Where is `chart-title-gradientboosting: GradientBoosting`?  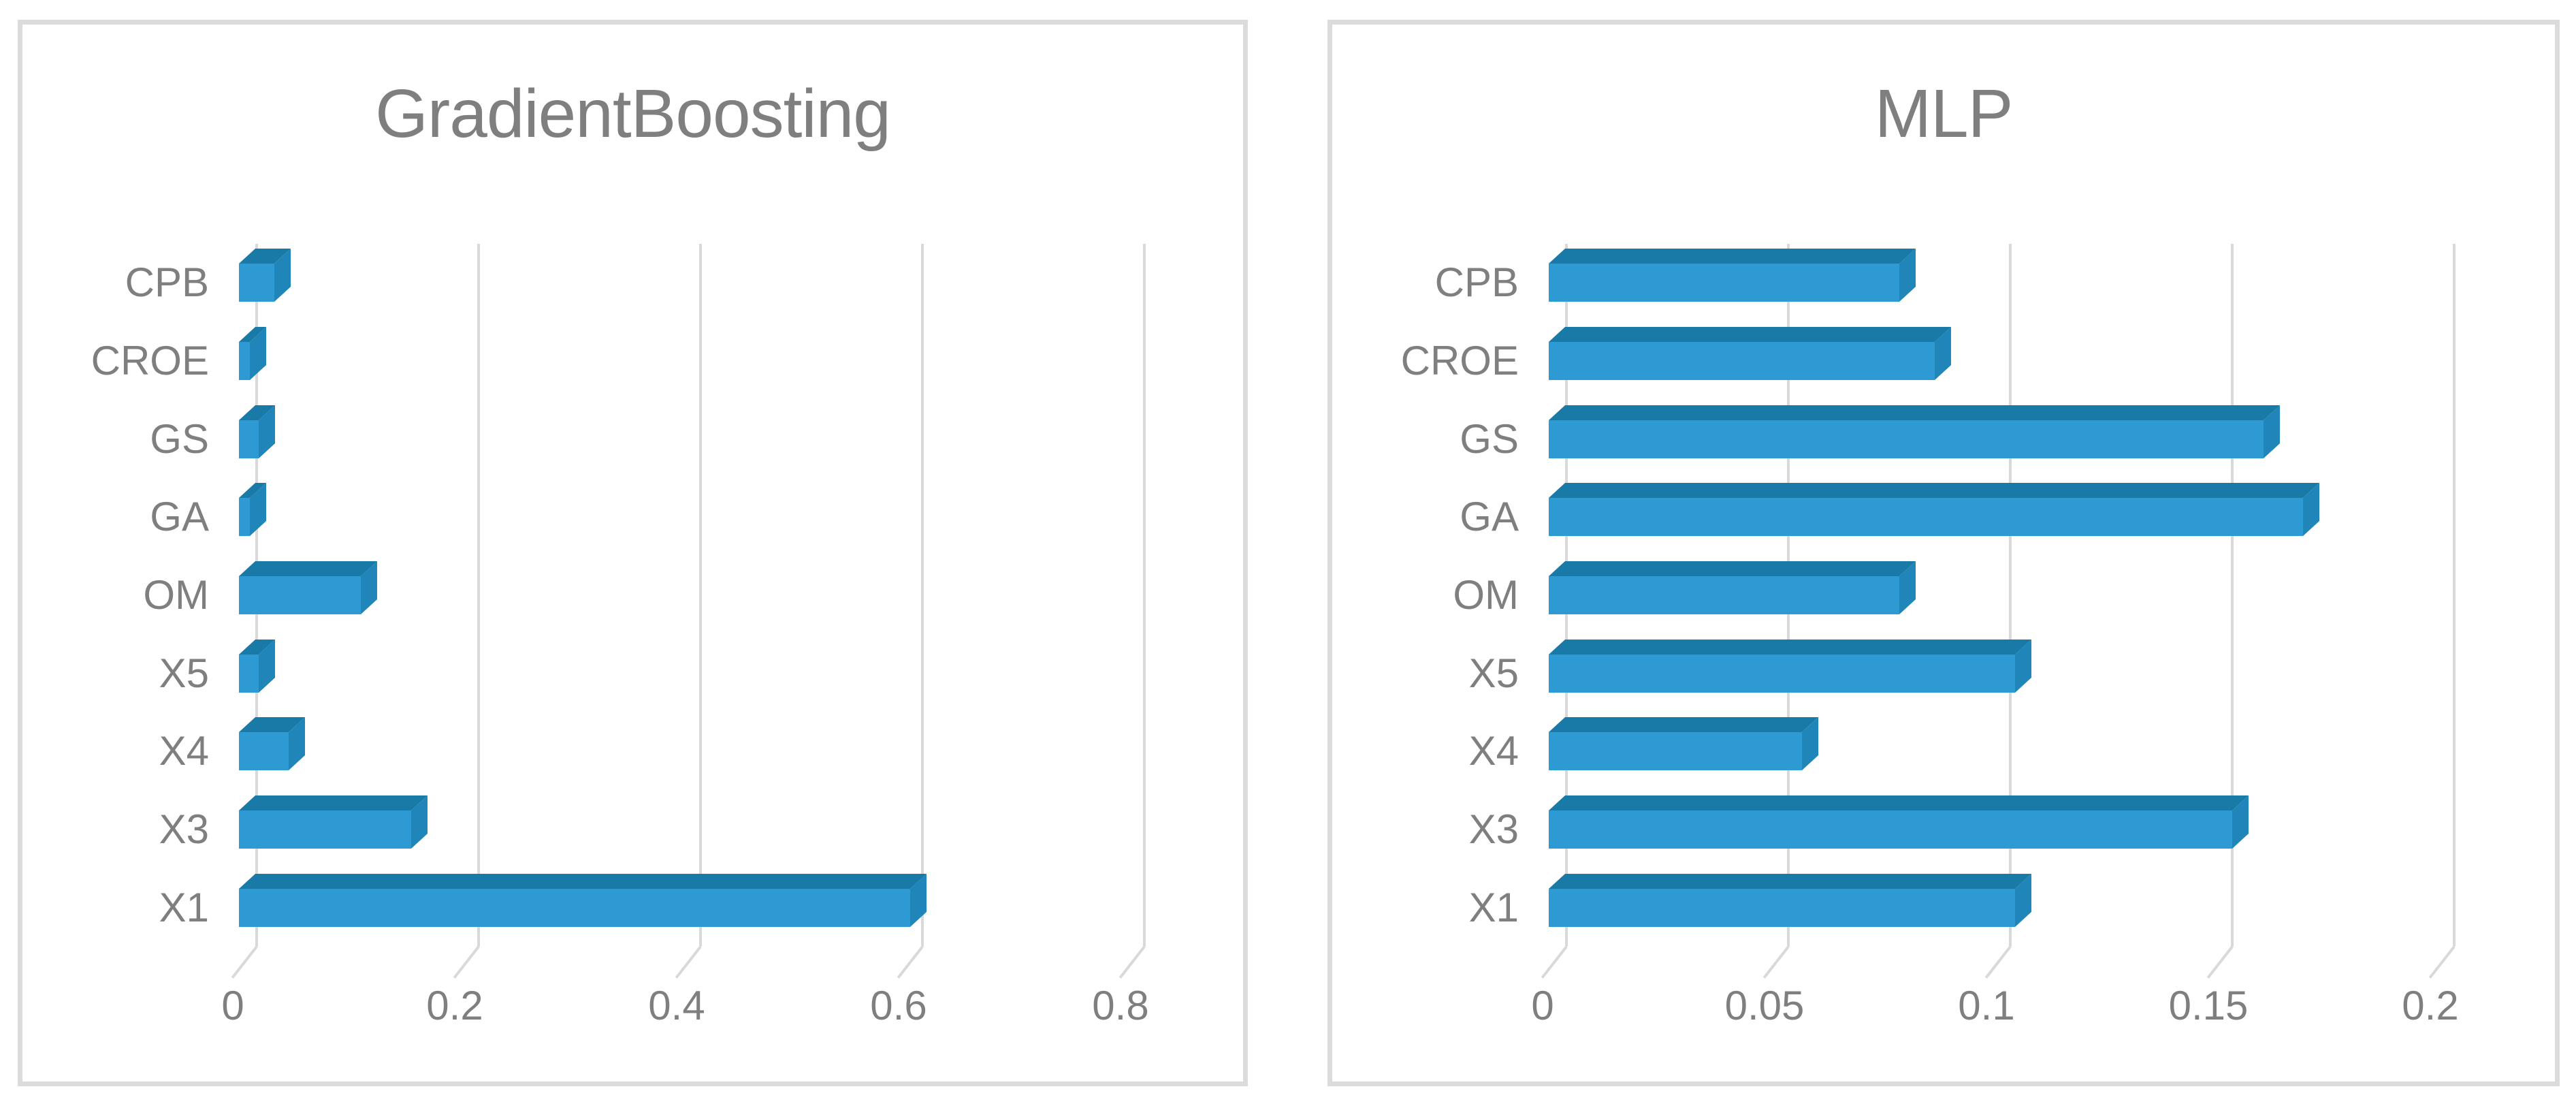
chart-title-gradientboosting: GradientBoosting is located at coordinates (633, 114).